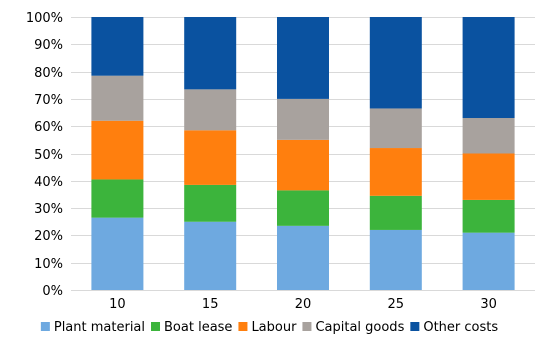  I want to click on y-tick-label: 100%, so click(44, 18).